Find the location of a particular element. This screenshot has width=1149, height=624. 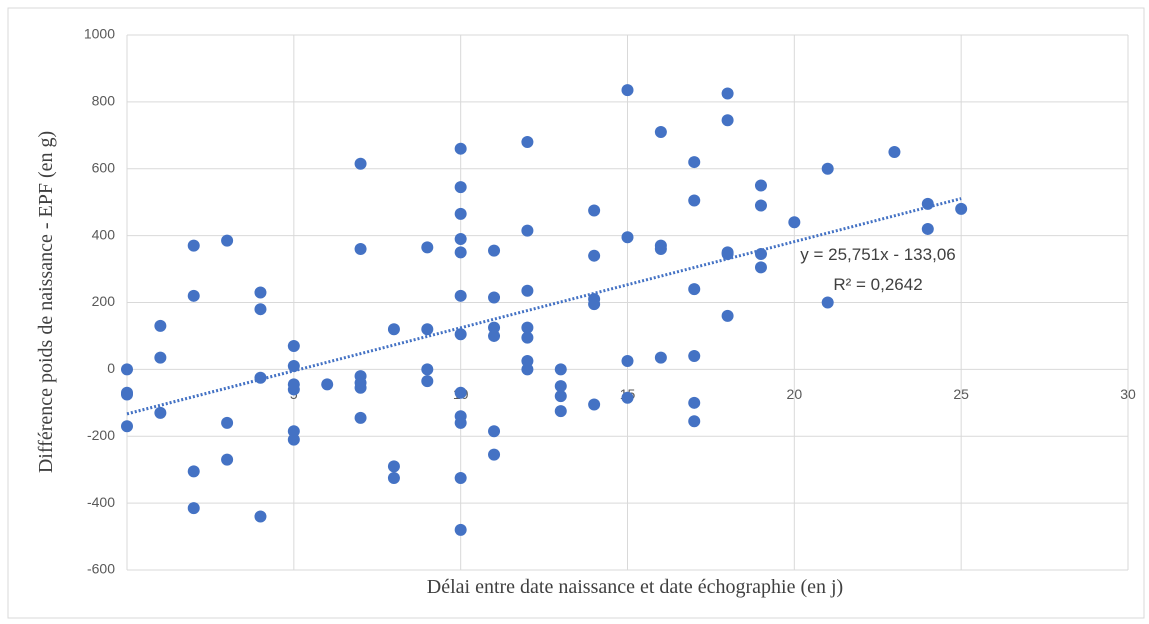

y-tick-label: -600 is located at coordinates (101, 569).